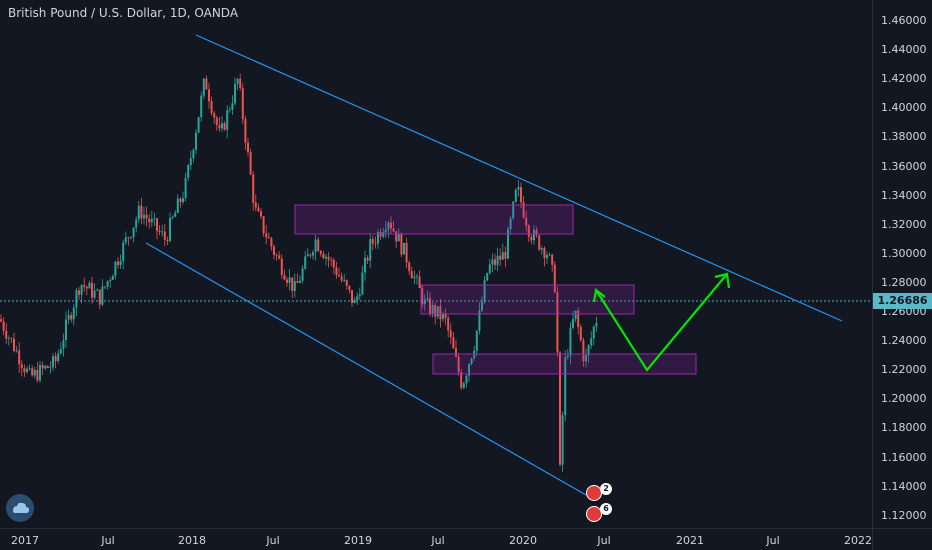 The image size is (932, 550). What do you see at coordinates (123, 13) in the screenshot?
I see `symbol-title: British Pound / U.S. Dollar, 1D, OANDA` at bounding box center [123, 13].